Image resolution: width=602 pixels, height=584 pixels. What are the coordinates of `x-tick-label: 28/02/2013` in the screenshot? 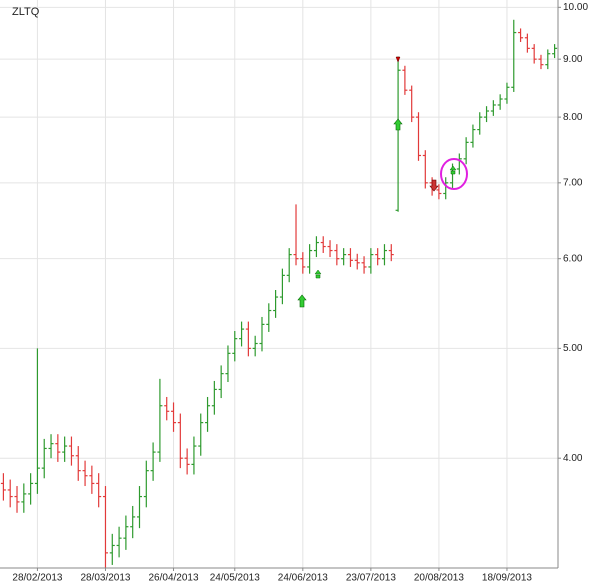 It's located at (37, 578).